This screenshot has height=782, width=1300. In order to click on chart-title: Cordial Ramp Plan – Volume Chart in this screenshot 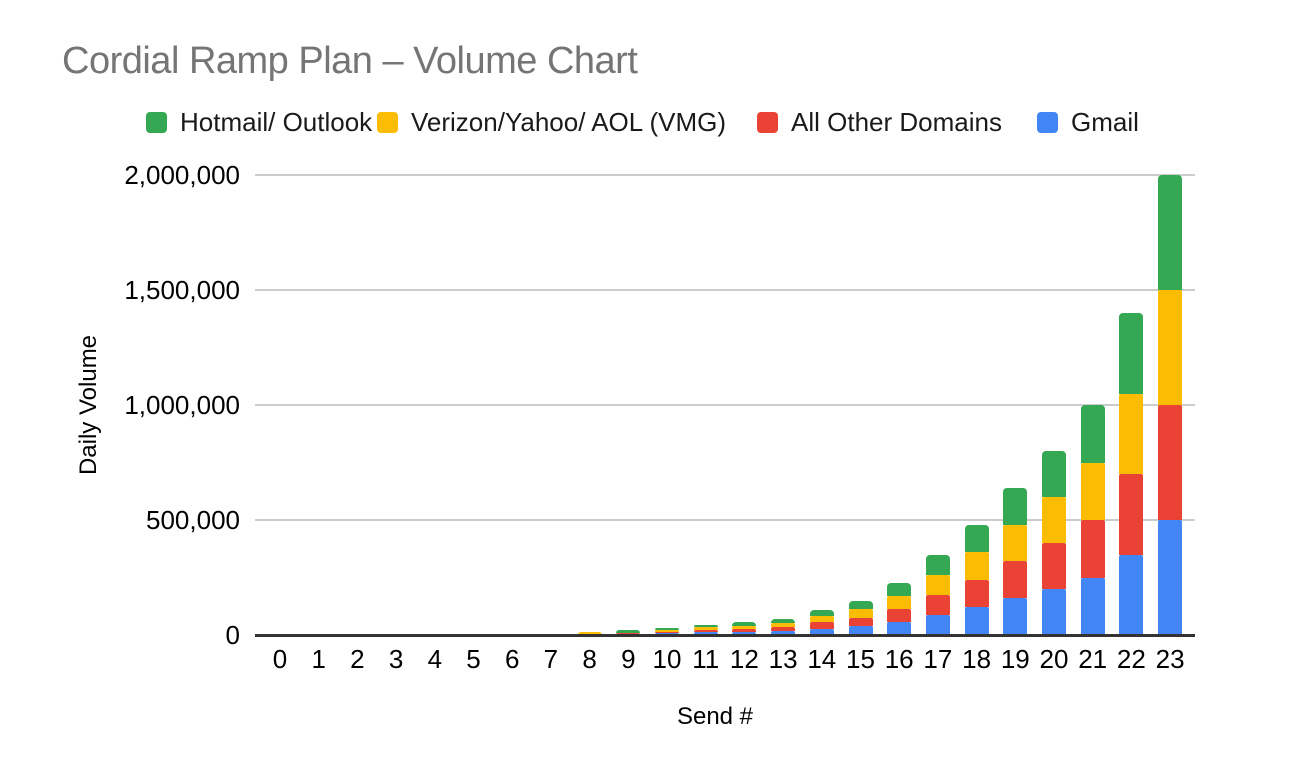, I will do `click(350, 61)`.